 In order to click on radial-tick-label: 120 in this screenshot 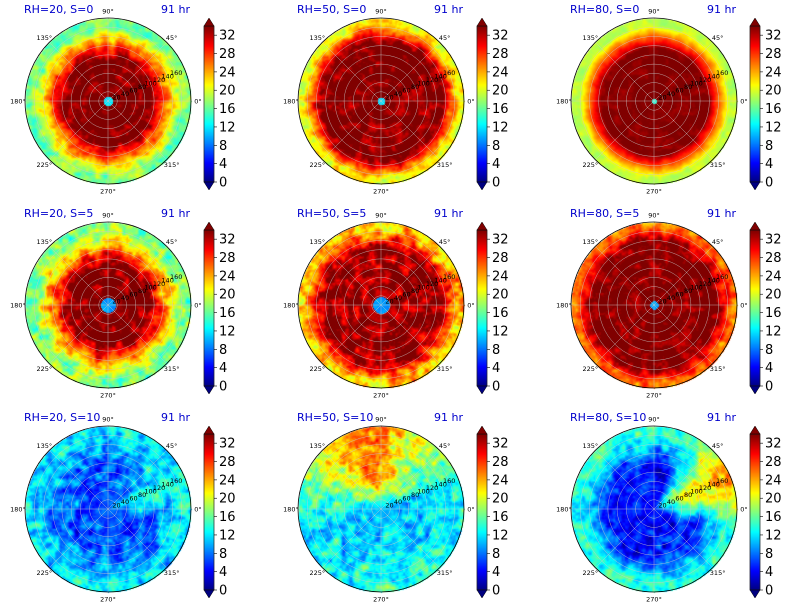, I will do `click(159, 80)`.